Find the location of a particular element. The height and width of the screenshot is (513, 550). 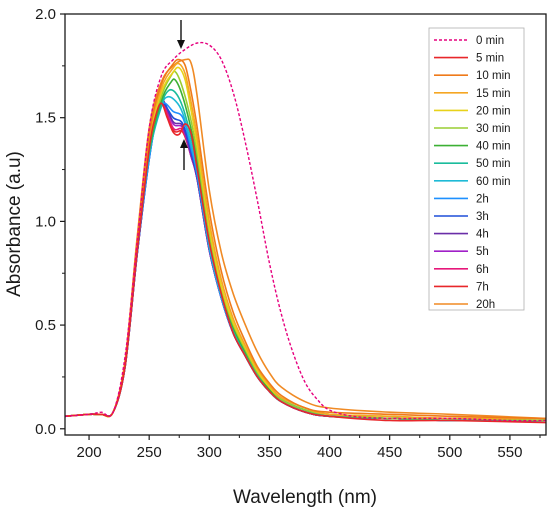

x-tick-label: 350 is located at coordinates (269, 452).